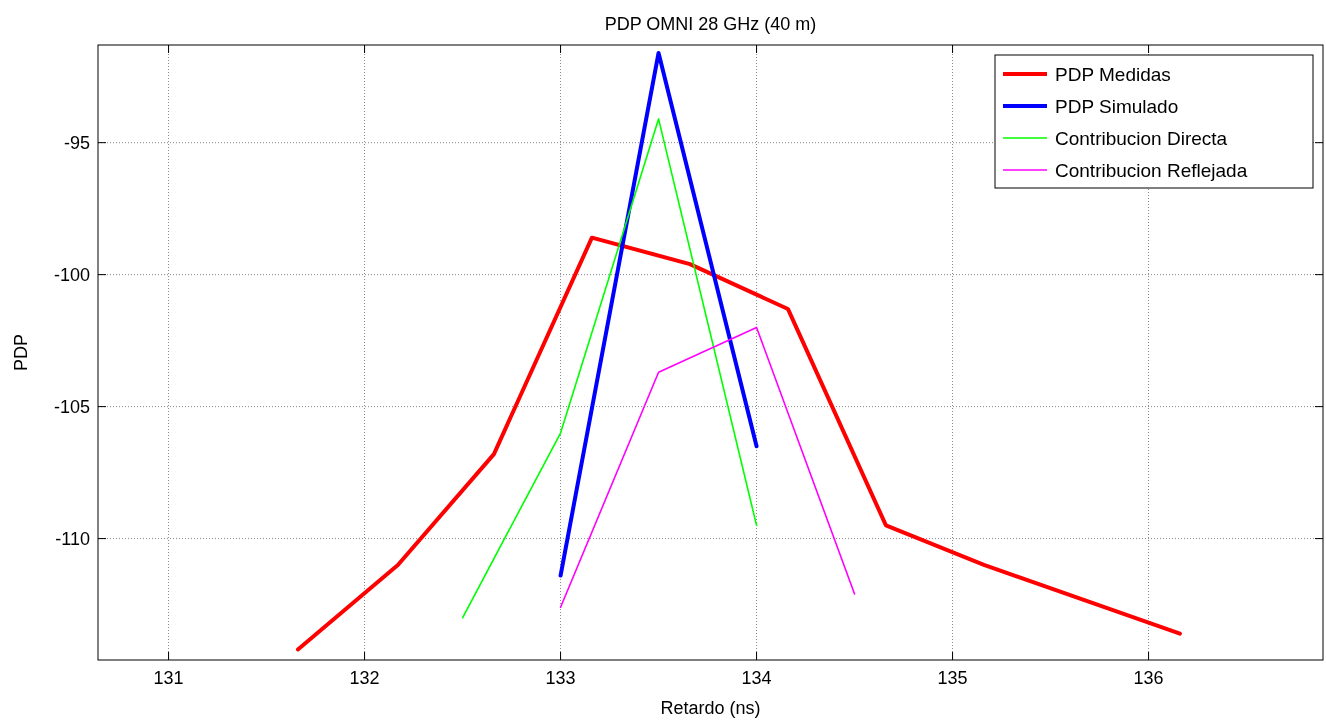 The image size is (1326, 722). I want to click on x-tick-label: 132, so click(364, 678).